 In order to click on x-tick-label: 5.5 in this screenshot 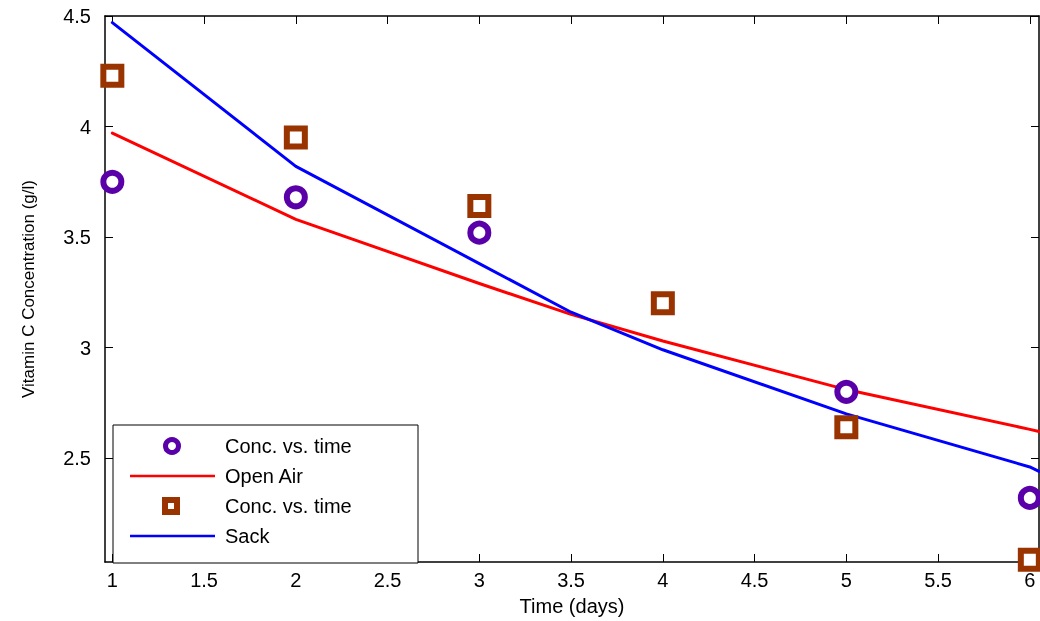, I will do `click(938, 580)`.